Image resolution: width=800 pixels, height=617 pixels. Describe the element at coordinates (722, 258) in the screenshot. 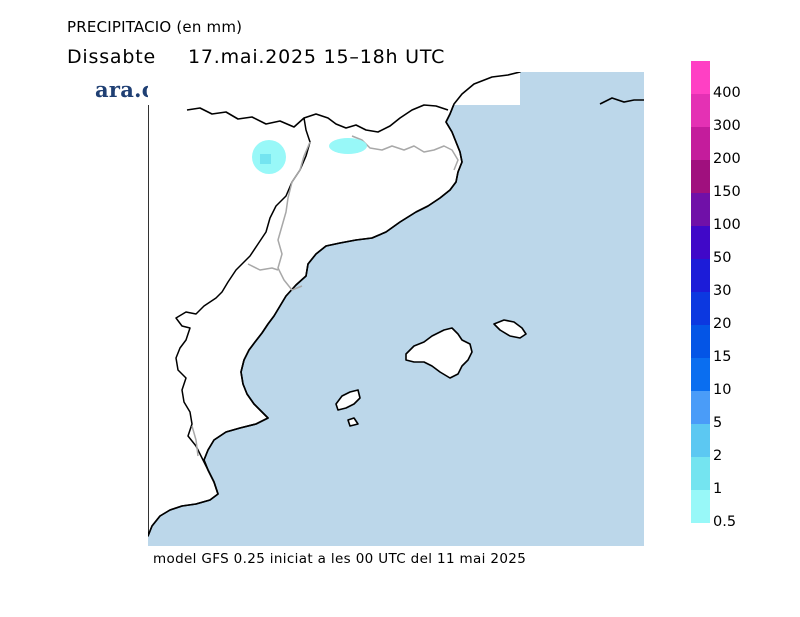

I see `legend-label-50: 50` at that location.